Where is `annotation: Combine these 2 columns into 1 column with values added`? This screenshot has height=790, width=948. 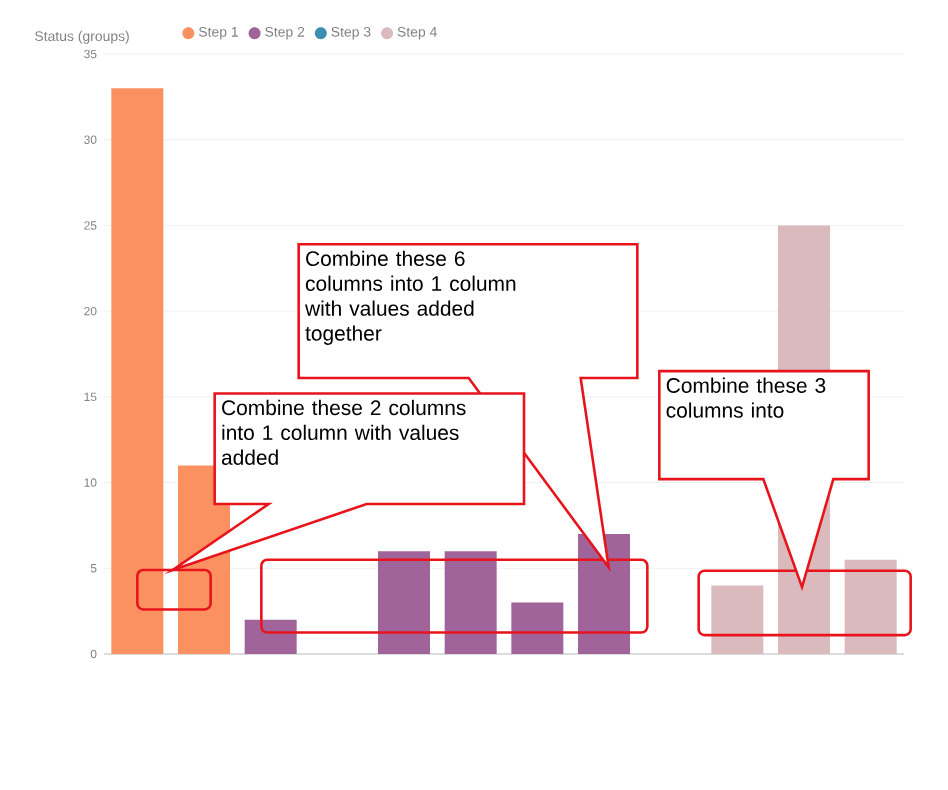
annotation: Combine these 2 columns into 1 column with values added is located at coordinates (343, 432).